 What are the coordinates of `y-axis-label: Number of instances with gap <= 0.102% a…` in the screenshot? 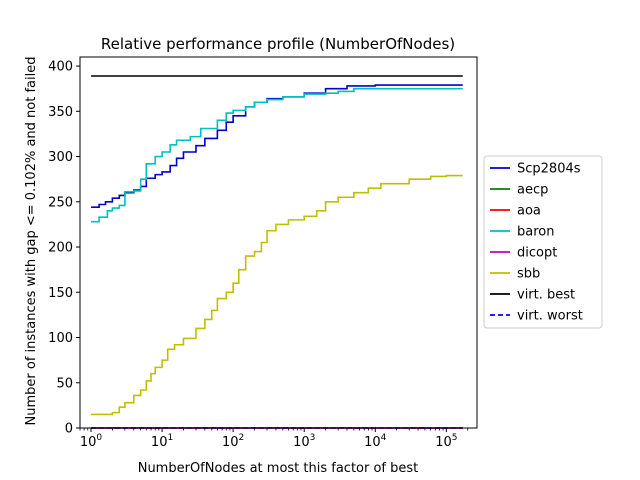 It's located at (31, 241).